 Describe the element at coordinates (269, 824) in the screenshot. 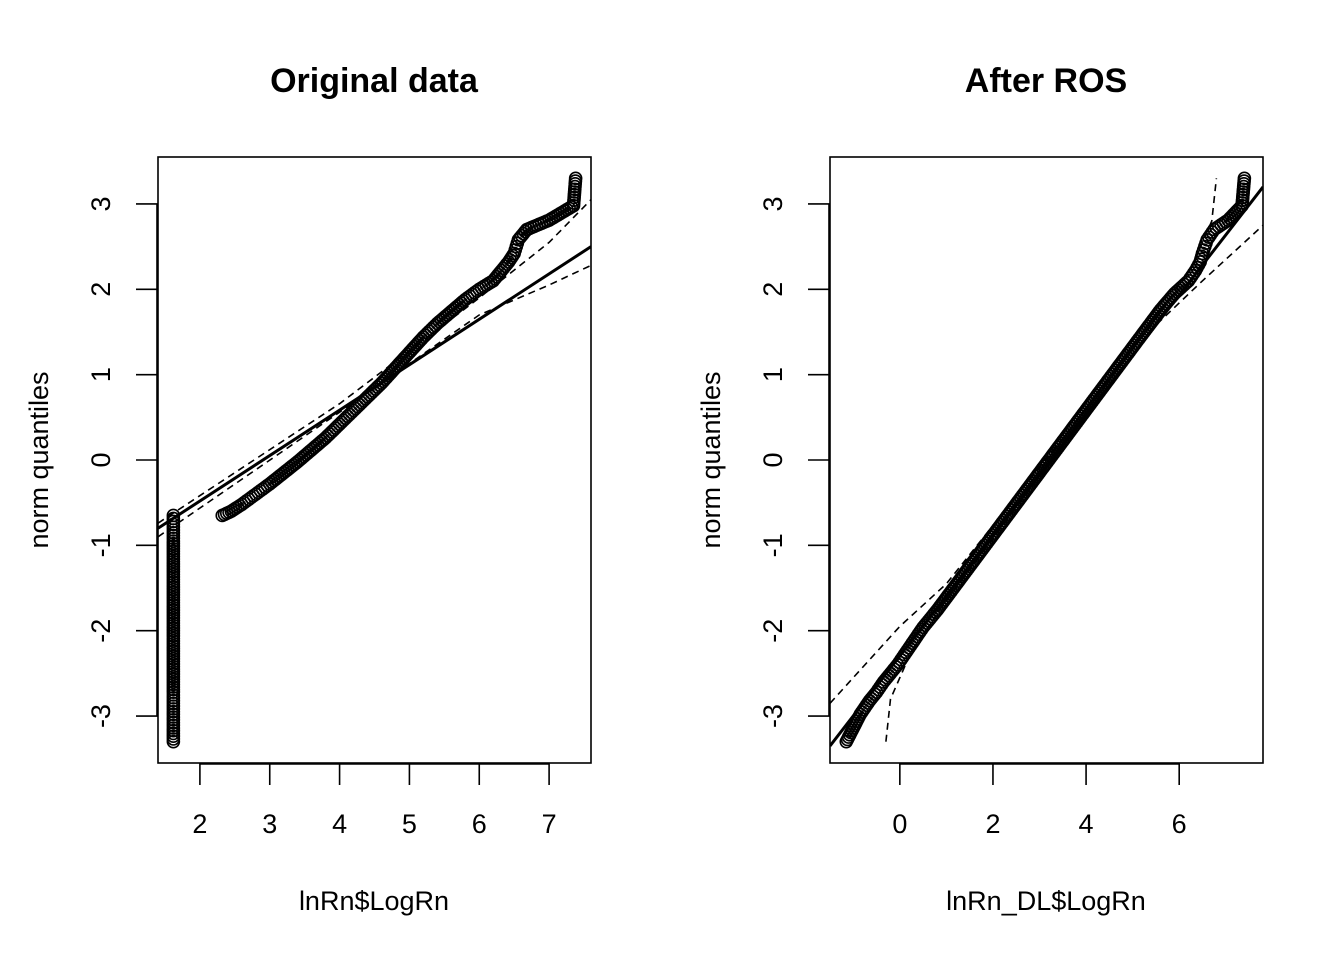

I see `x-tick-label: 3` at that location.